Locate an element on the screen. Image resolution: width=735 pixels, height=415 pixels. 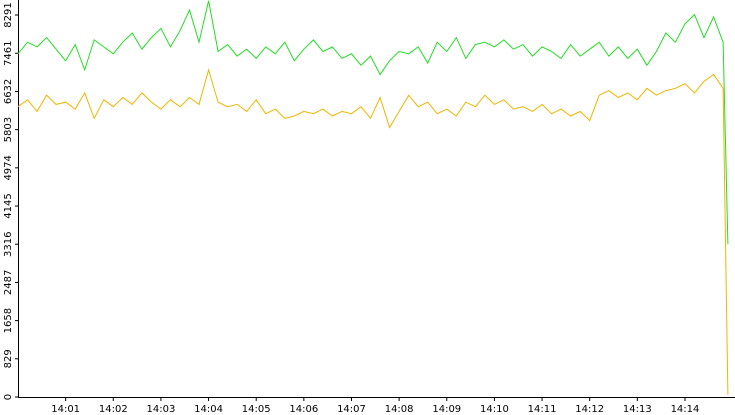
y-tick-label: 1658 is located at coordinates (8, 320).